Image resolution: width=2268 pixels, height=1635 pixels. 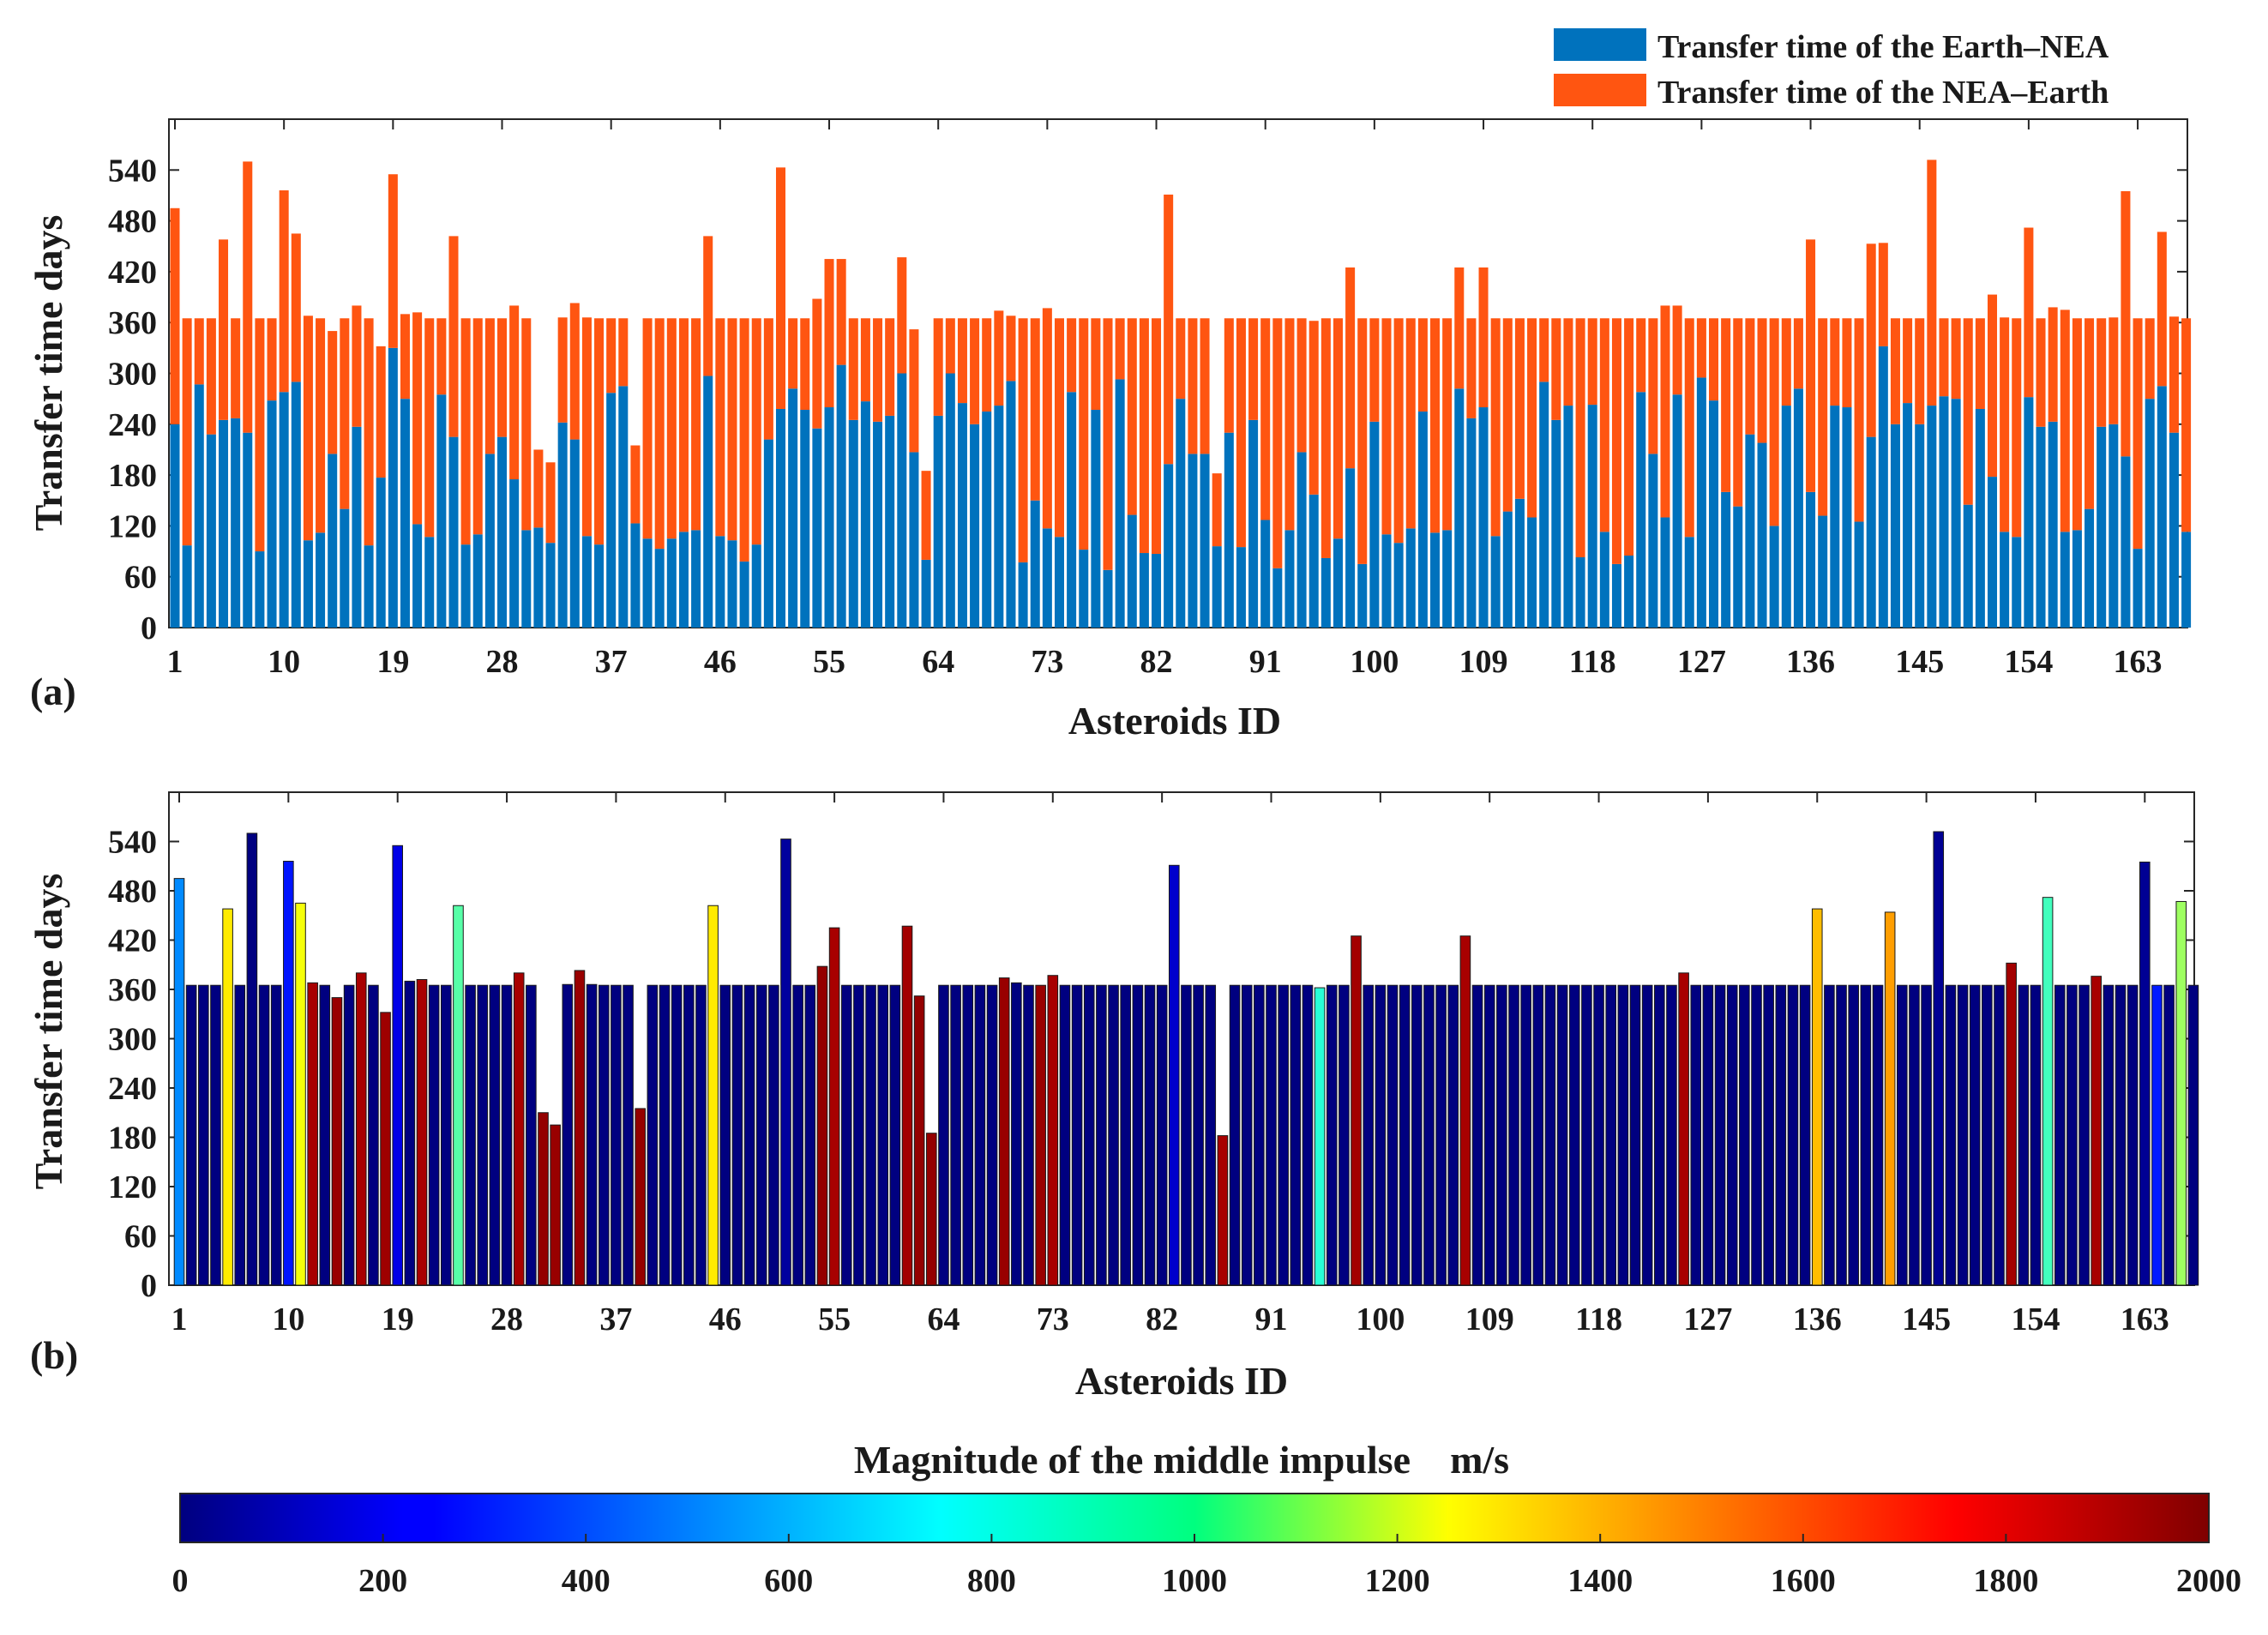 I want to click on x-tick-label: 154, so click(x=2028, y=662).